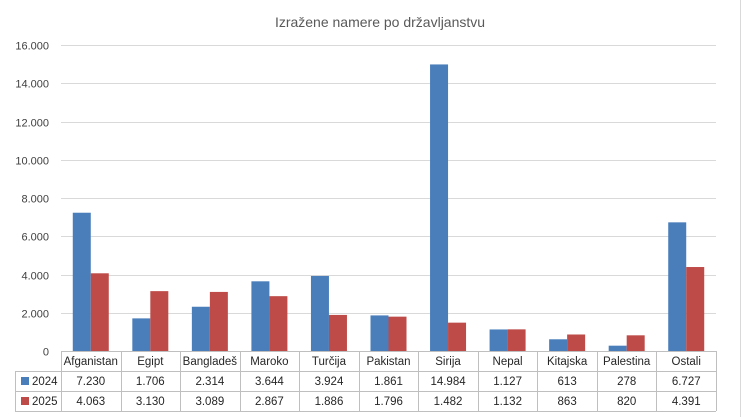 This screenshot has width=750, height=417. I want to click on y-tick-label: 10.000, so click(32, 162).